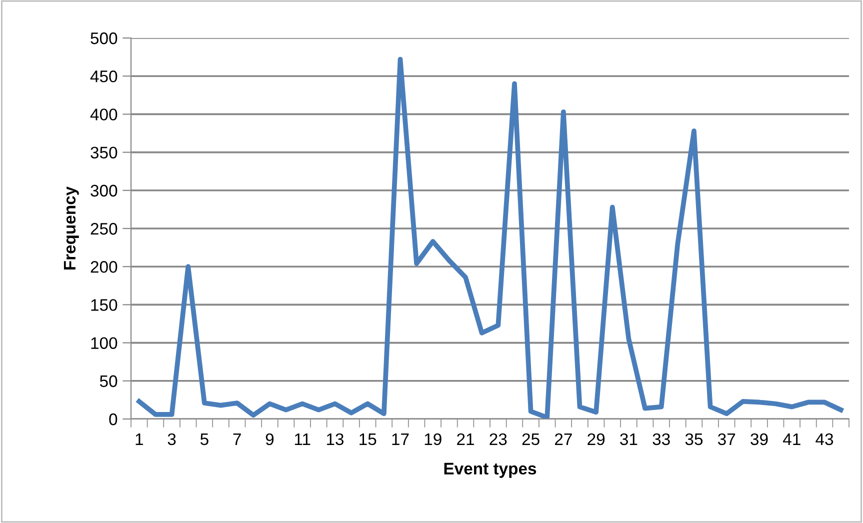 This screenshot has height=523, width=863. What do you see at coordinates (104, 76) in the screenshot?
I see `y-tick-label: 450` at bounding box center [104, 76].